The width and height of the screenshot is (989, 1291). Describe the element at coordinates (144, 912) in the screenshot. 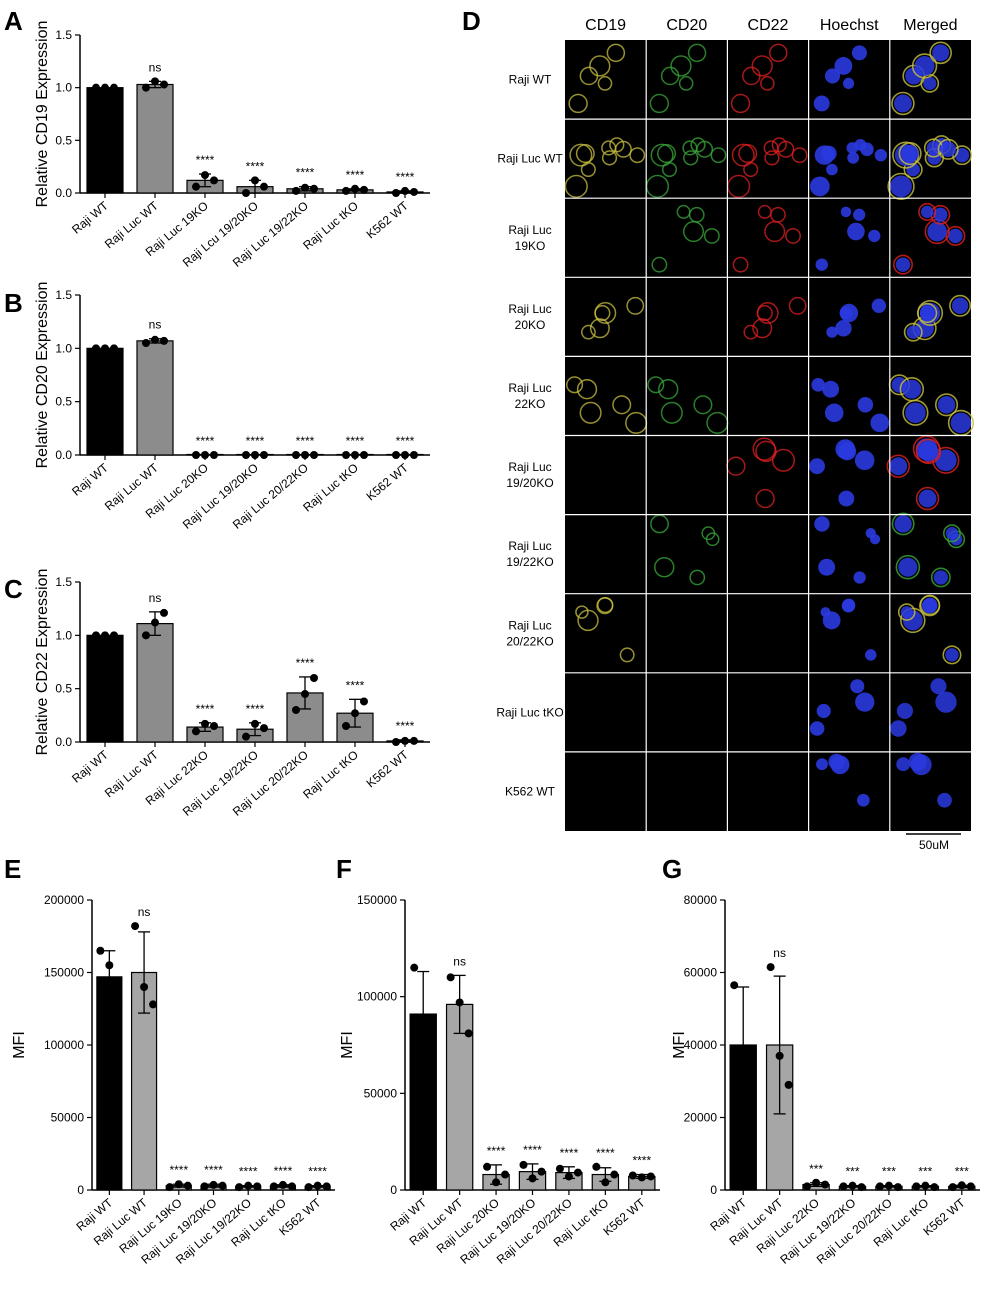

I see `significance-label: ns` at that location.